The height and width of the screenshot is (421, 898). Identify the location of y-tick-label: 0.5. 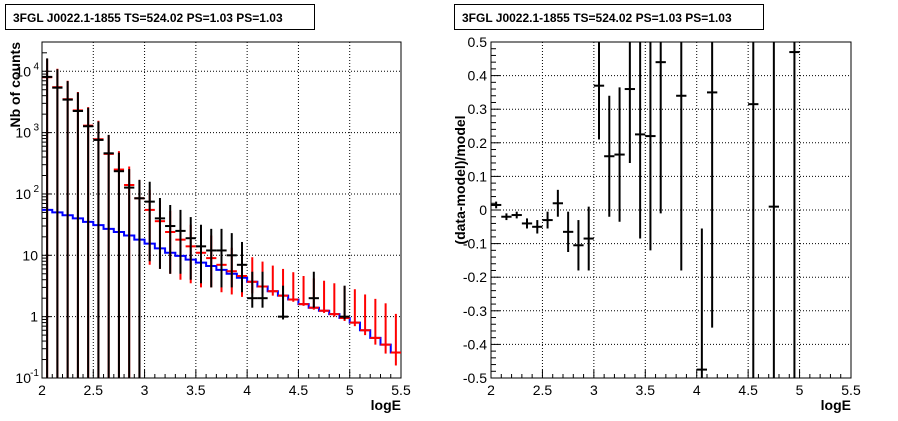
(478, 42).